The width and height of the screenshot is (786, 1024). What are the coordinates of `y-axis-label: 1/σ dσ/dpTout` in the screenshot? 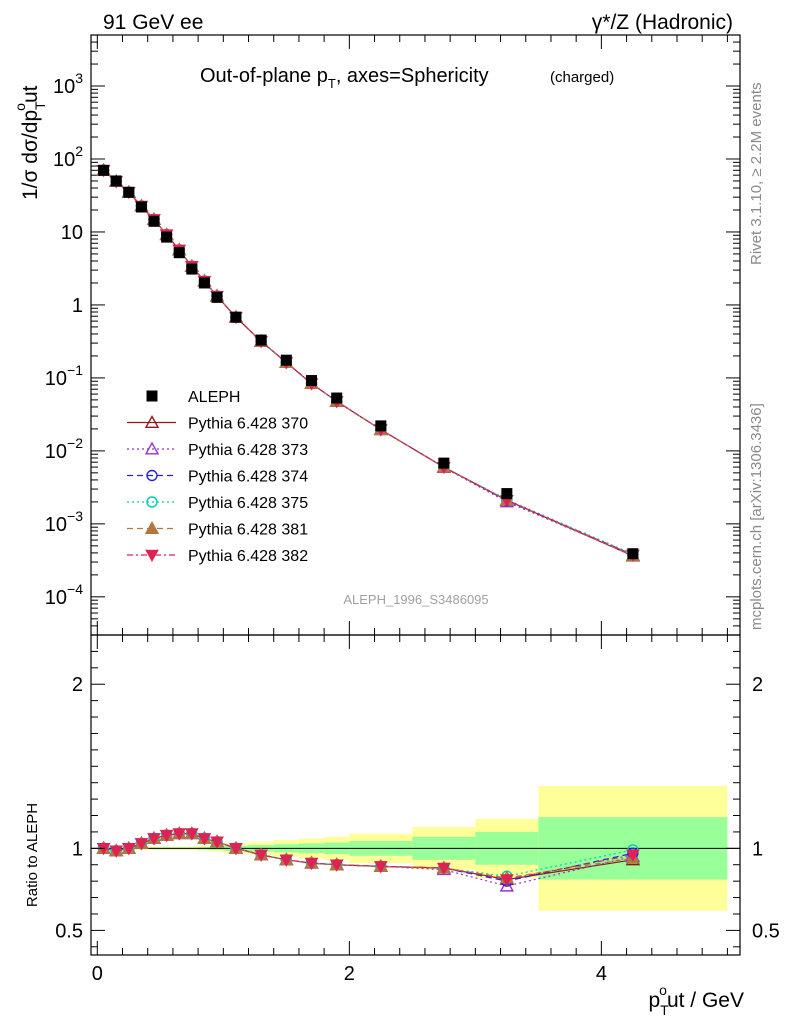 It's located at (30, 142).